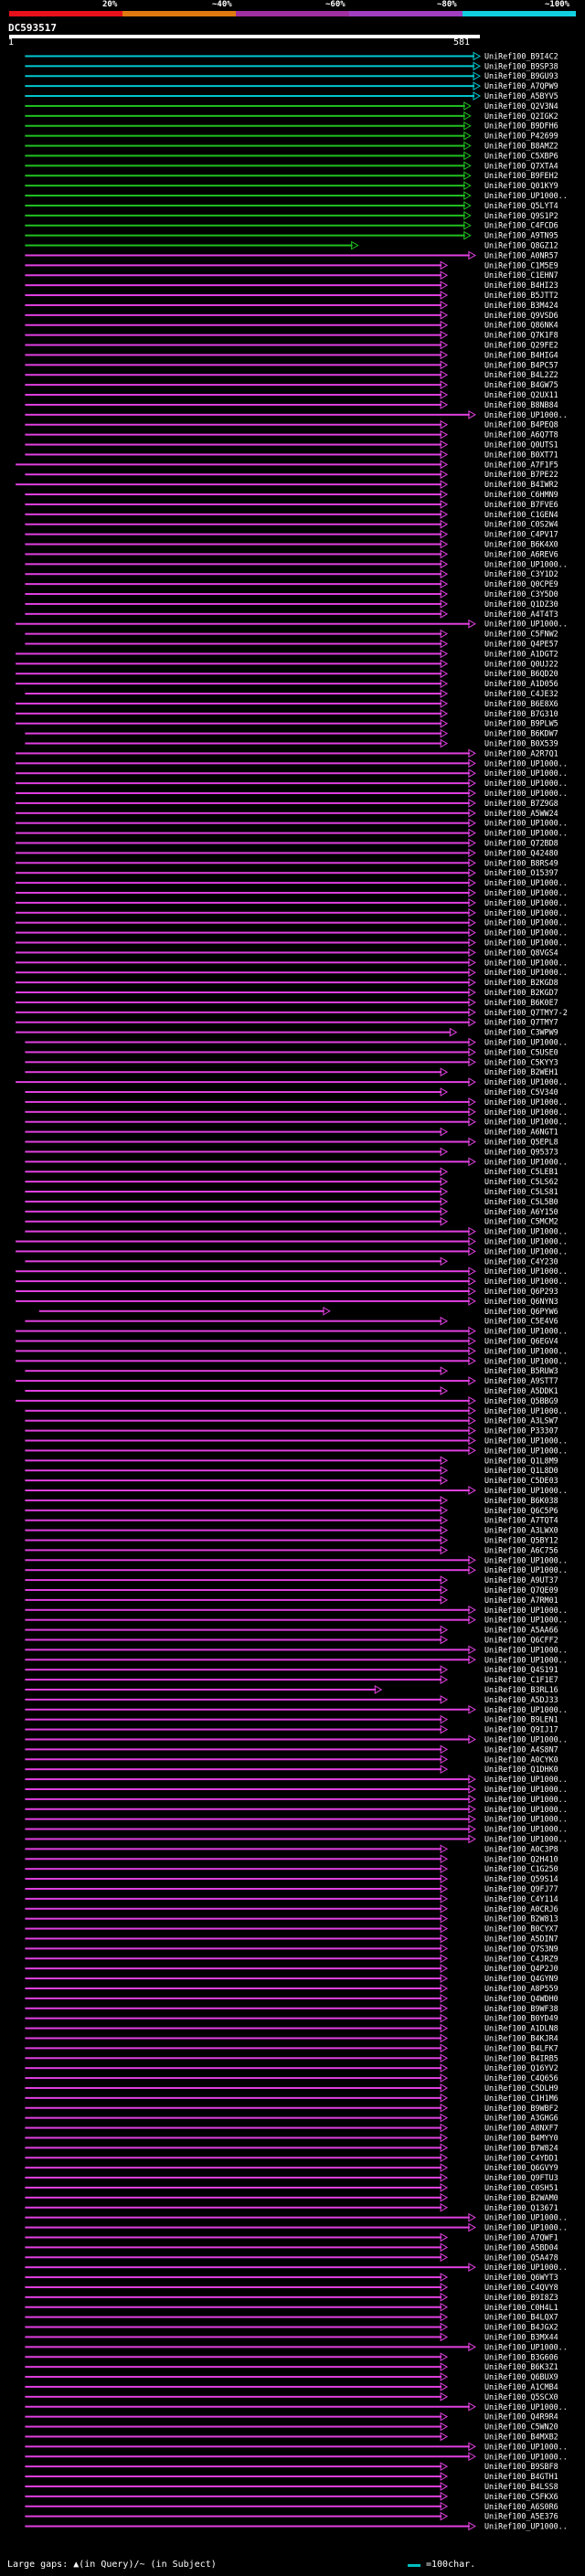  What do you see at coordinates (521, 255) in the screenshot?
I see `hit-label: UniRef100_A0NR57` at bounding box center [521, 255].